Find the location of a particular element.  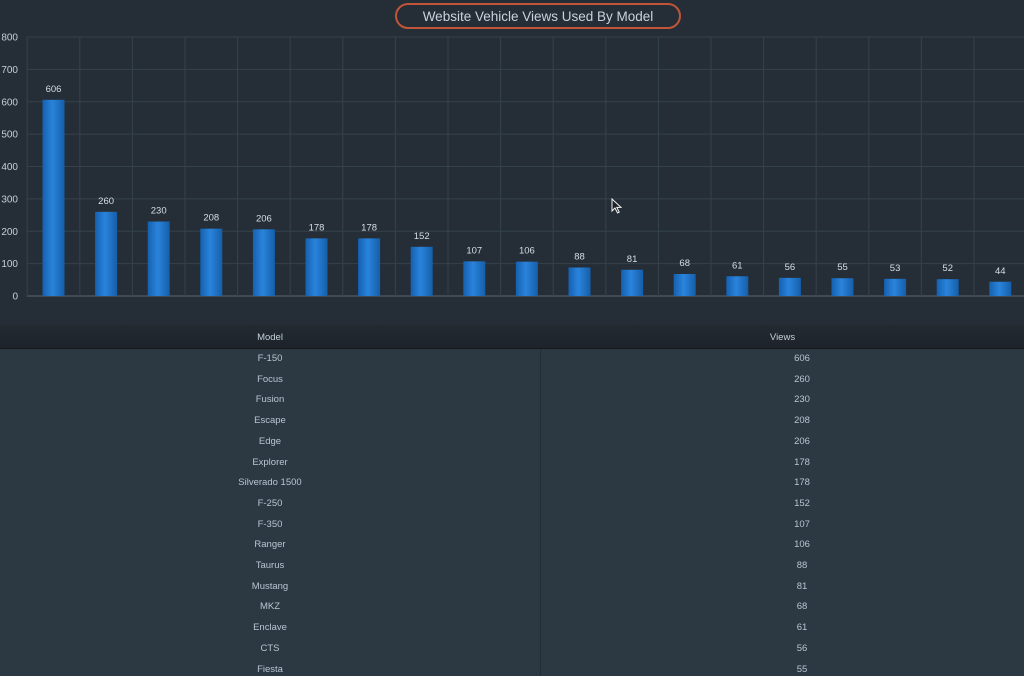

y-tick-label: 400 is located at coordinates (9, 167).